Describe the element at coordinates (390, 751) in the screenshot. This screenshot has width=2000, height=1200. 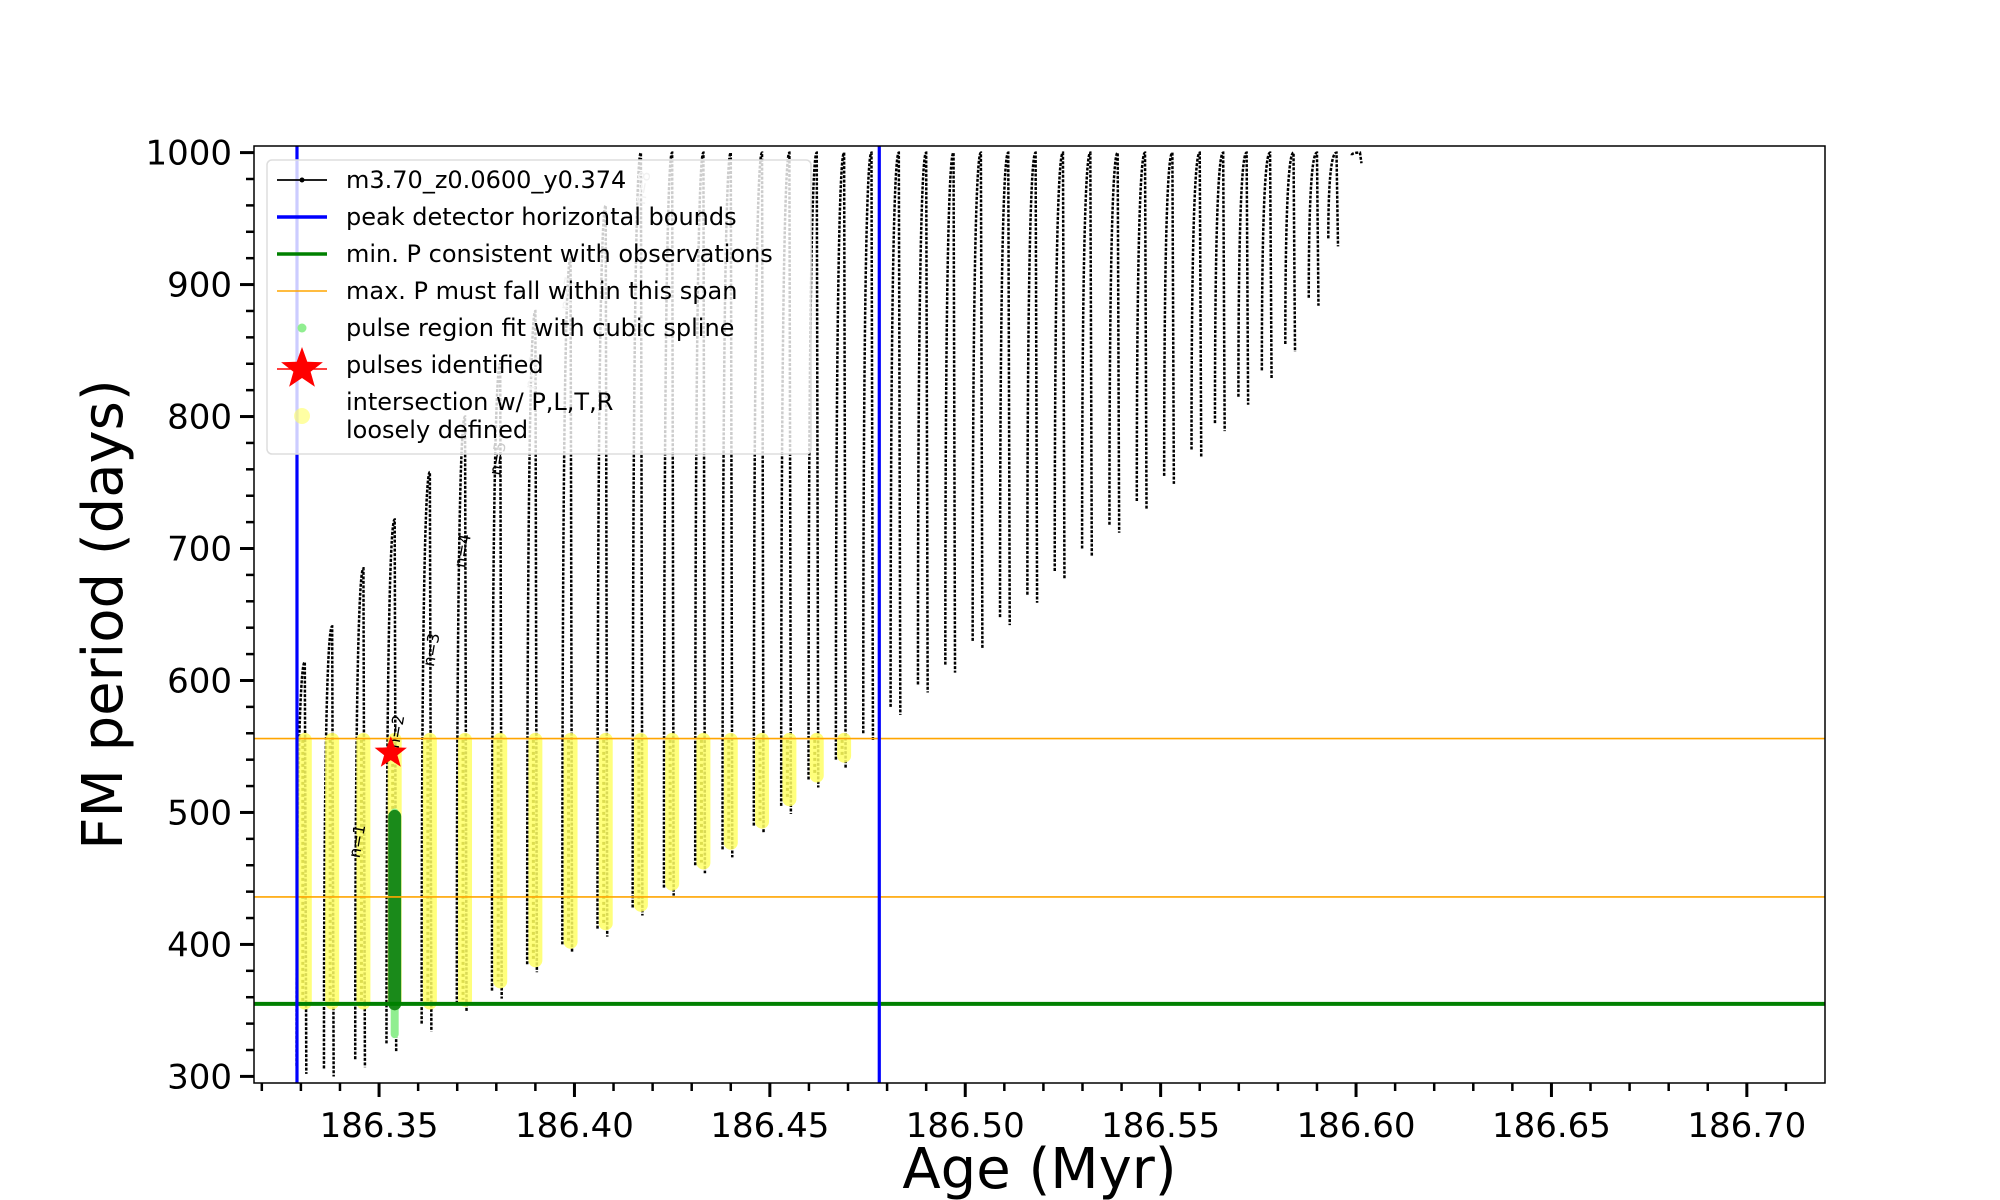
I see `pulse-identified-star` at that location.